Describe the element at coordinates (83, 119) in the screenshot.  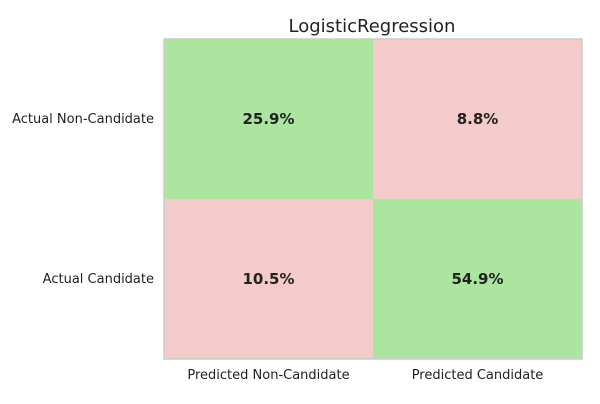
I see `y-tick-label: Actual Non-Candidate` at that location.